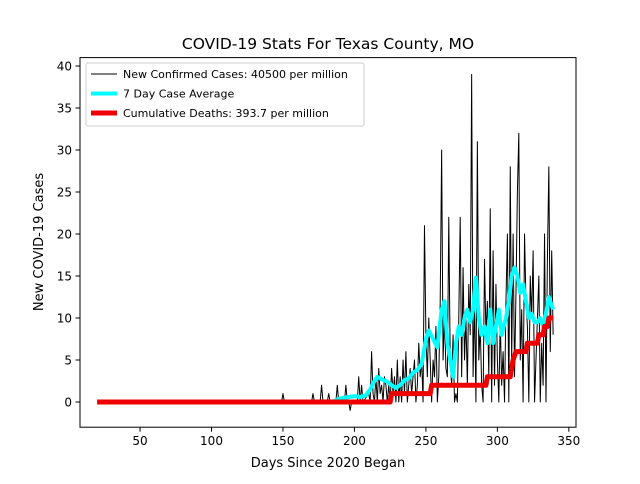  Describe the element at coordinates (283, 441) in the screenshot. I see `x-tick-label: 150` at that location.